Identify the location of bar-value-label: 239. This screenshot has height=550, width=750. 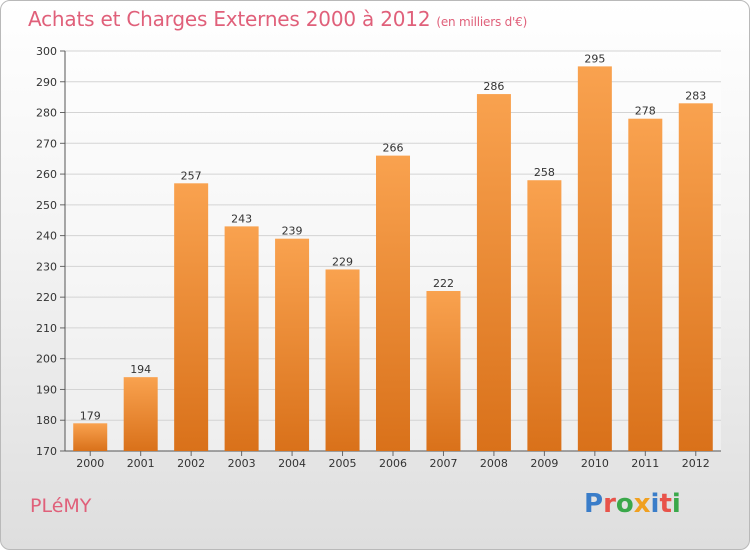
(292, 231).